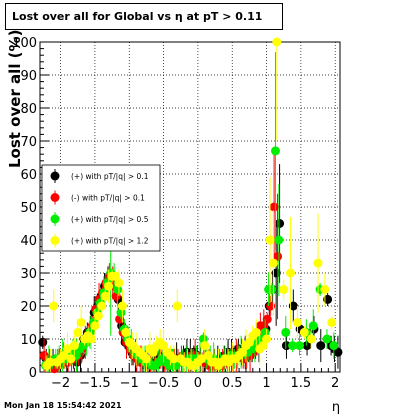 This screenshot has height=414, width=400. What do you see at coordinates (28, 340) in the screenshot?
I see `y-tick-label: 10` at bounding box center [28, 340].